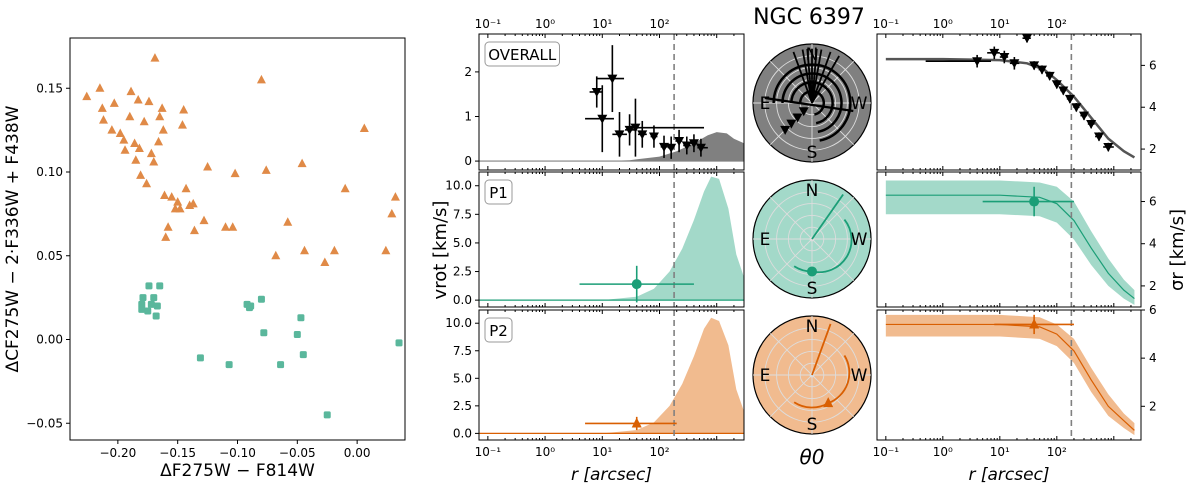 This screenshot has height=486, width=1200. I want to click on y-tick-label: 0.0, so click(462, 300).